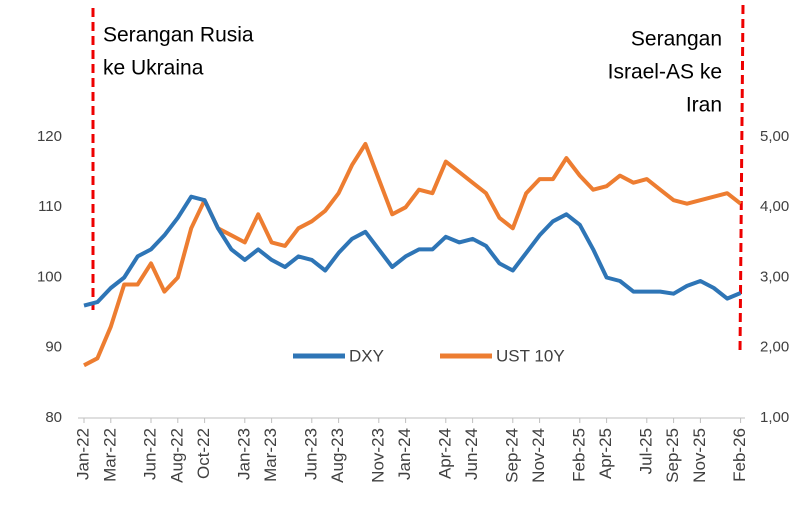  Describe the element at coordinates (337, 455) in the screenshot. I see `x-tick-label: Aug-23` at that location.